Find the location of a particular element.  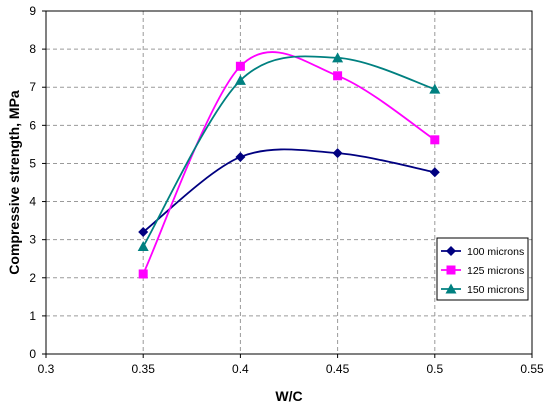

y-tick-label: 5 is located at coordinates (32, 163).